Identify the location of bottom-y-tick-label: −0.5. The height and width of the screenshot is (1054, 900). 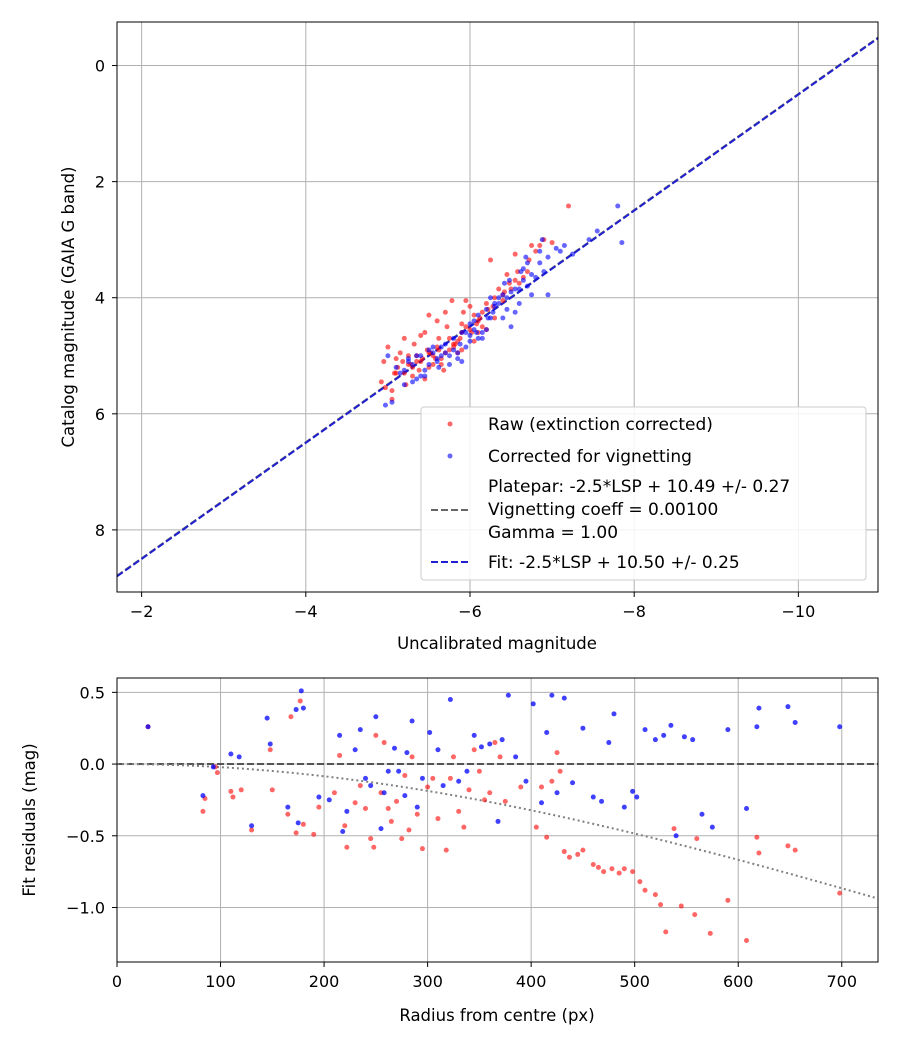
(85, 836).